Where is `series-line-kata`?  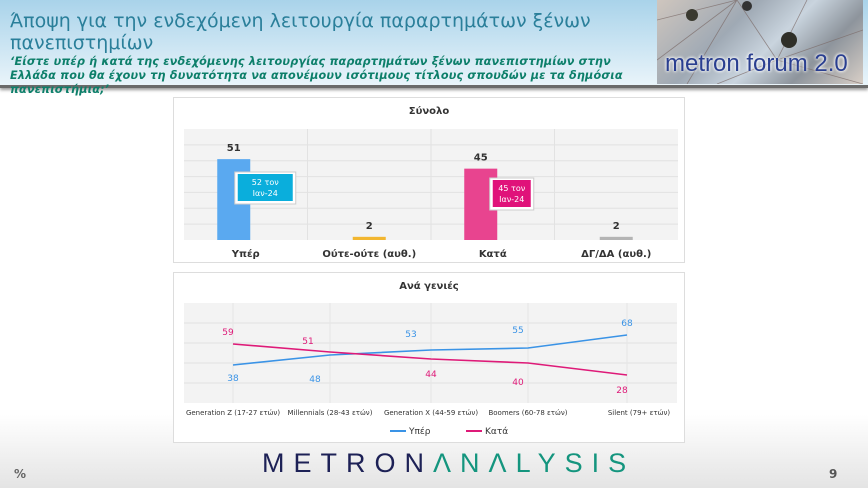
series-line-kata is located at coordinates (430, 359).